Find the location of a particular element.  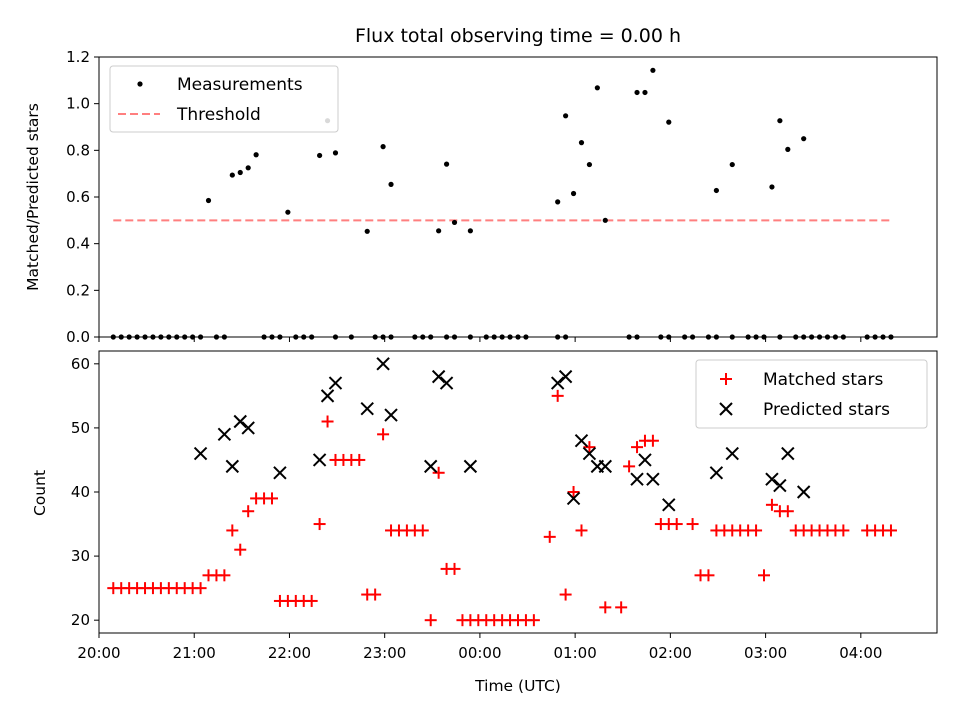

top-legend: Measurements Threshold is located at coordinates (224, 99).